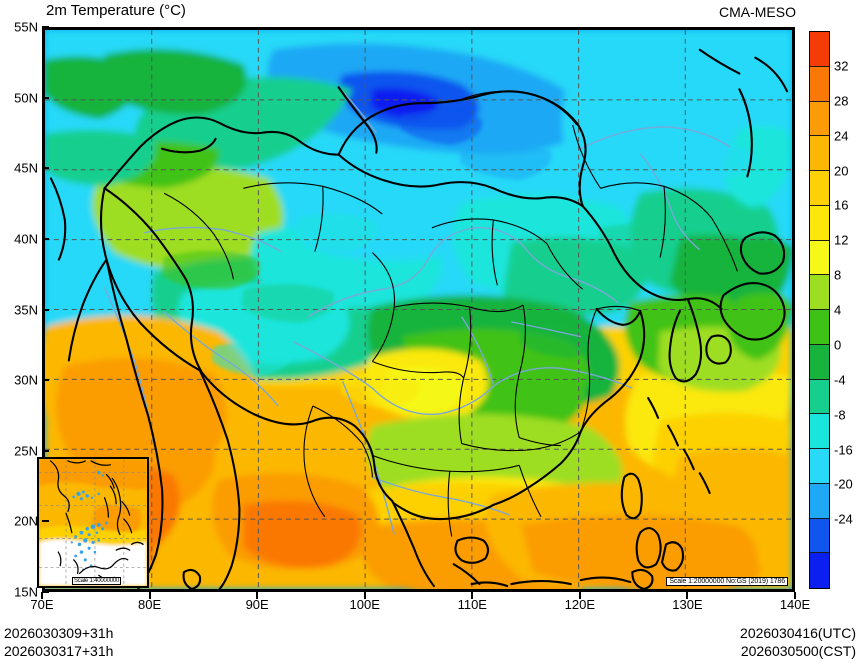 The image size is (860, 663). What do you see at coordinates (798, 633) in the screenshot?
I see `valid-time-utc: 2026030416(UTC)` at bounding box center [798, 633].